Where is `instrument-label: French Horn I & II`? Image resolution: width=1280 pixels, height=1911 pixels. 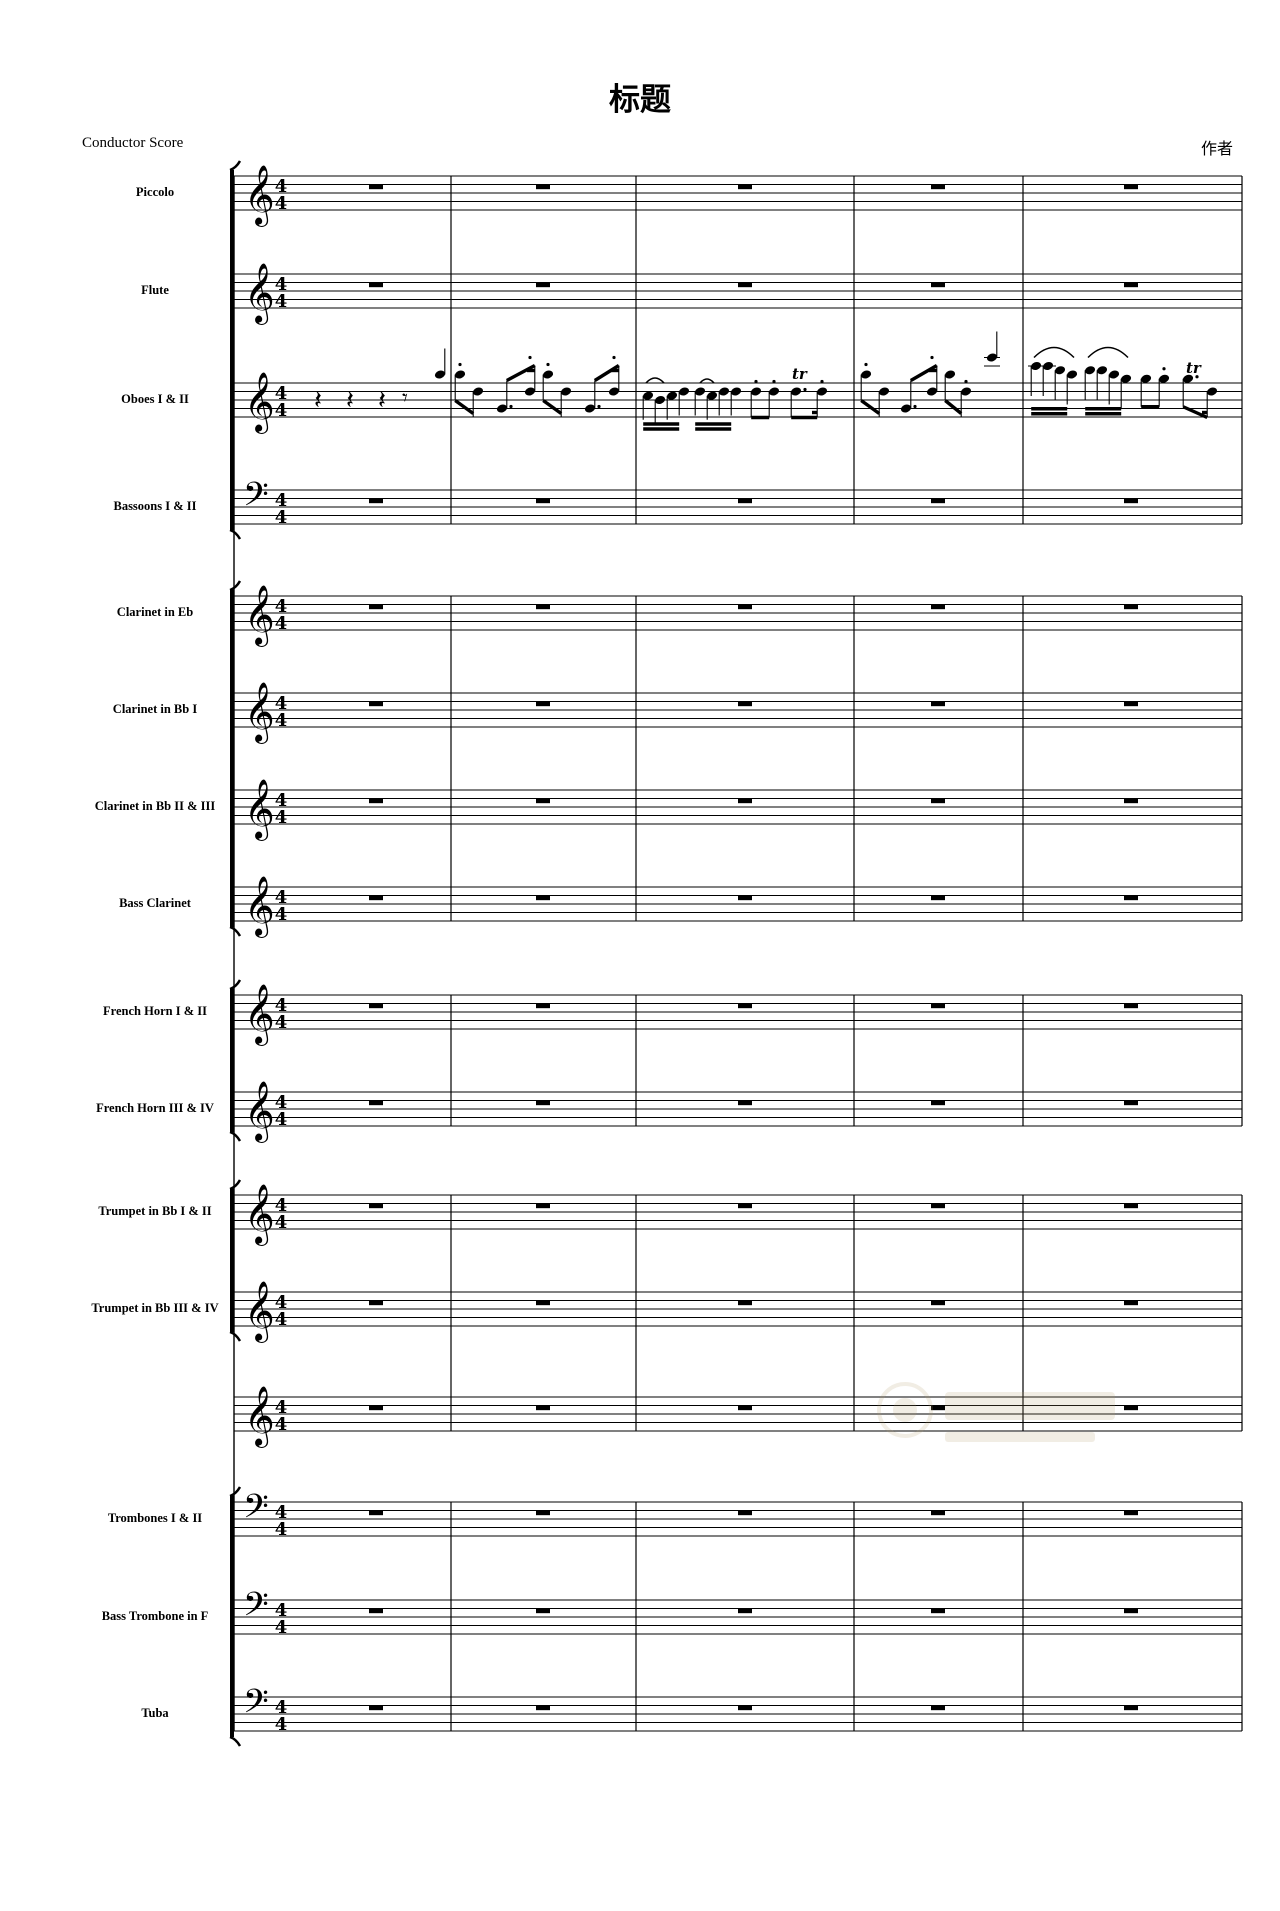 instrument-label: French Horn I & II is located at coordinates (155, 1011).